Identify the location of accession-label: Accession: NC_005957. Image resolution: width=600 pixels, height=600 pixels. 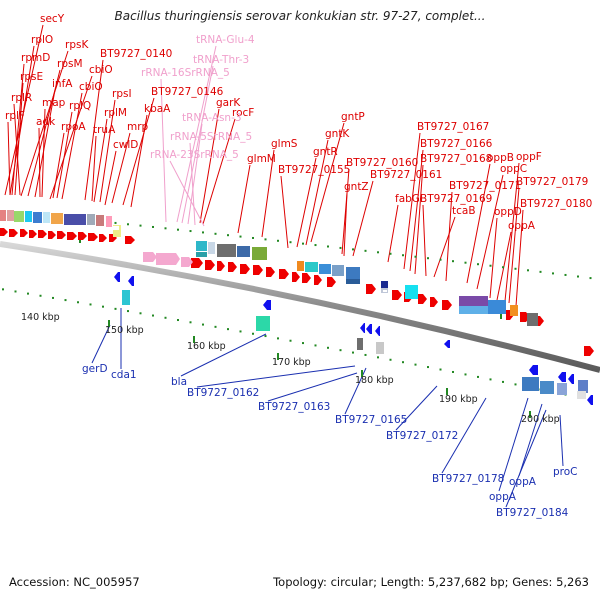
(74, 582).